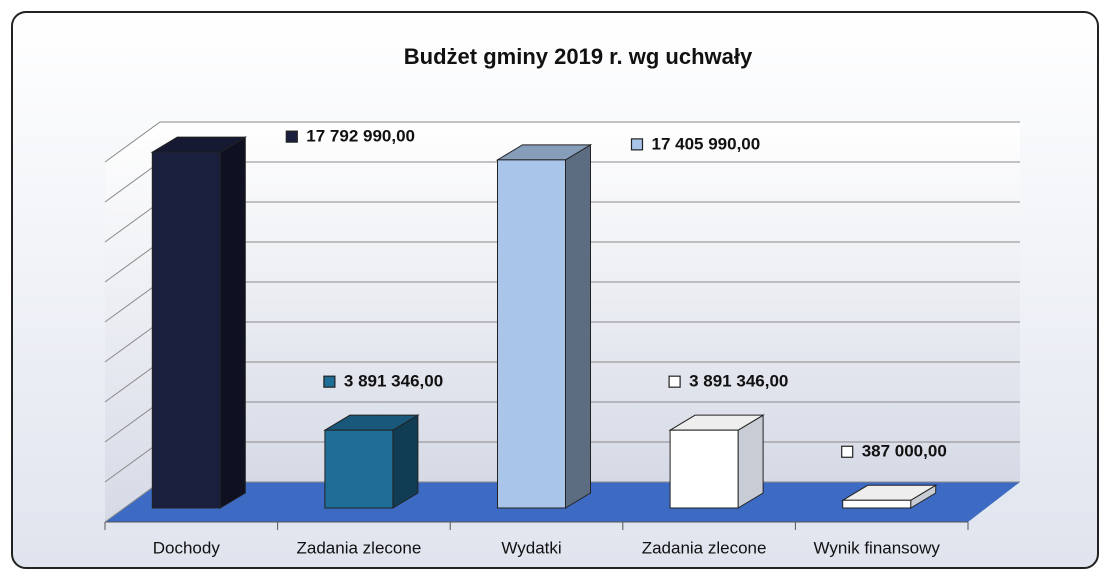 This screenshot has height=579, width=1108. What do you see at coordinates (531, 547) in the screenshot?
I see `x-tick-label: Wydatki` at bounding box center [531, 547].